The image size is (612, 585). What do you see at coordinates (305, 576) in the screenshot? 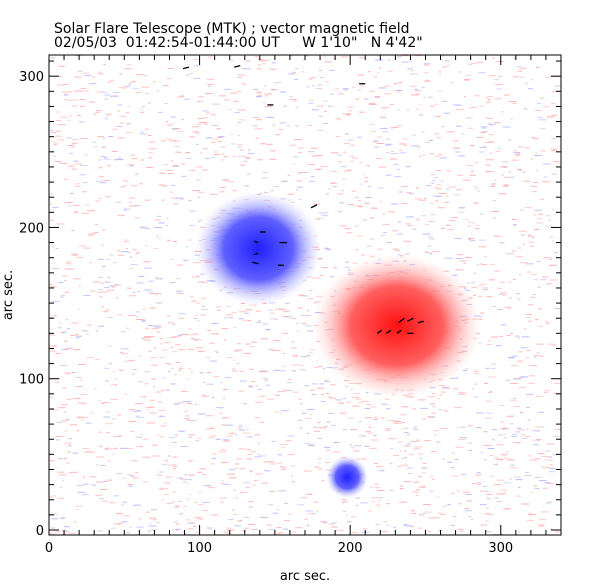
I see `x-axis-label: arc sec.` at bounding box center [305, 576].